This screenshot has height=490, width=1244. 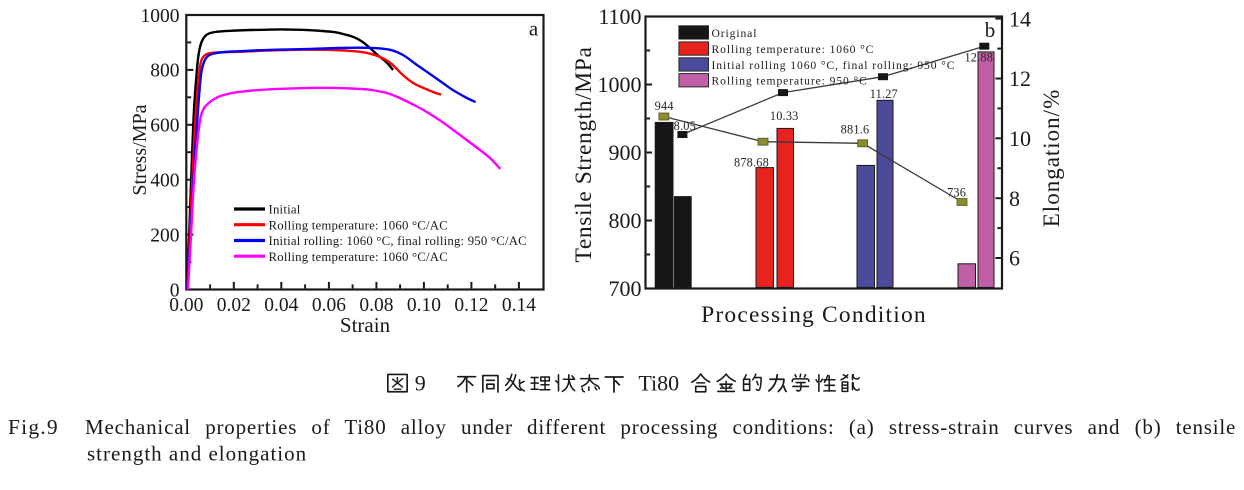 What do you see at coordinates (234, 305) in the screenshot?
I see `svg-text: 0.02` at bounding box center [234, 305].